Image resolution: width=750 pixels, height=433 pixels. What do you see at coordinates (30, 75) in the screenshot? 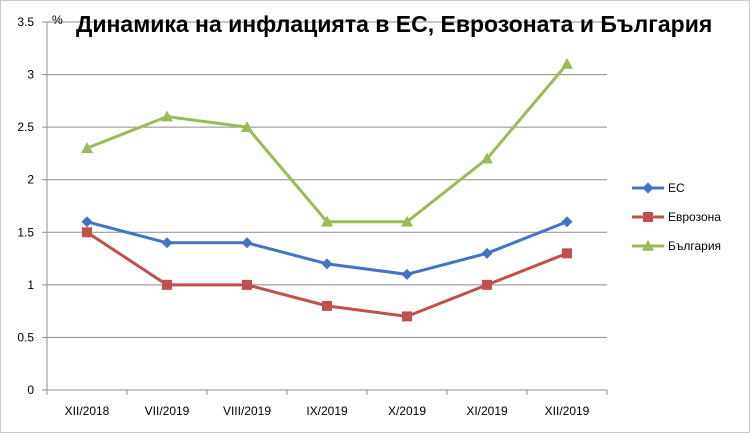
I see `y-tick-label: 3` at bounding box center [30, 75].